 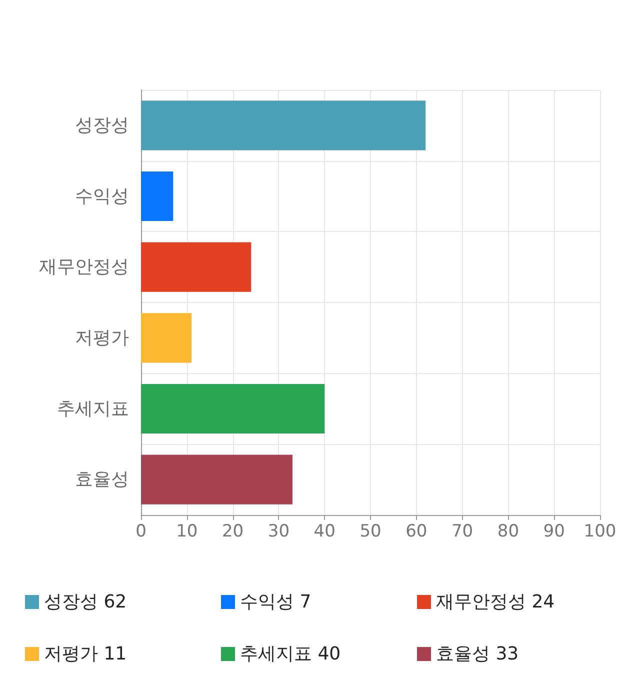 What do you see at coordinates (93, 409) in the screenshot?
I see `y-tick-label: 추세지표` at bounding box center [93, 409].